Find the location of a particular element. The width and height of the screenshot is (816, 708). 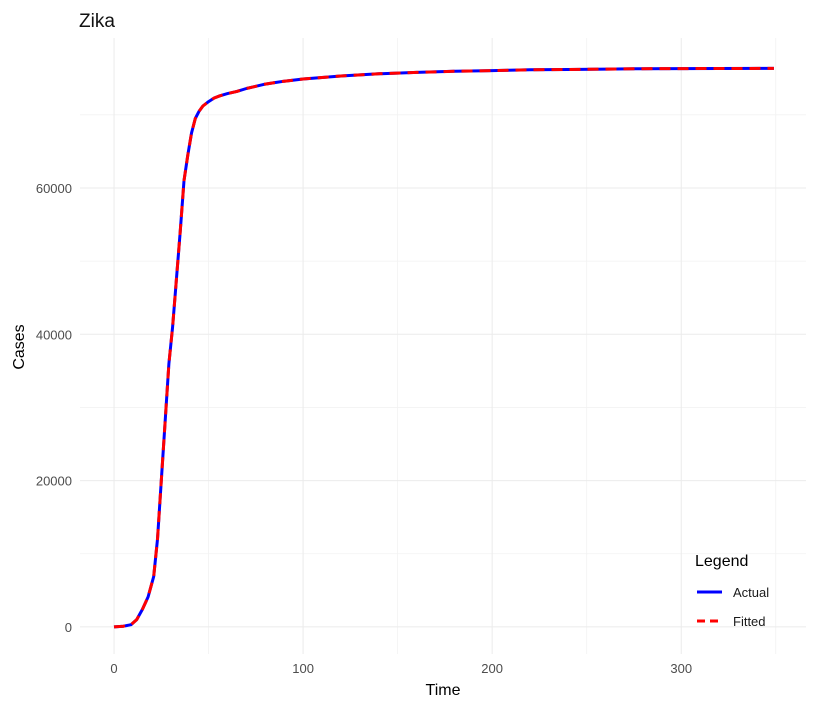

y-tick-label: 60000 is located at coordinates (54, 188).